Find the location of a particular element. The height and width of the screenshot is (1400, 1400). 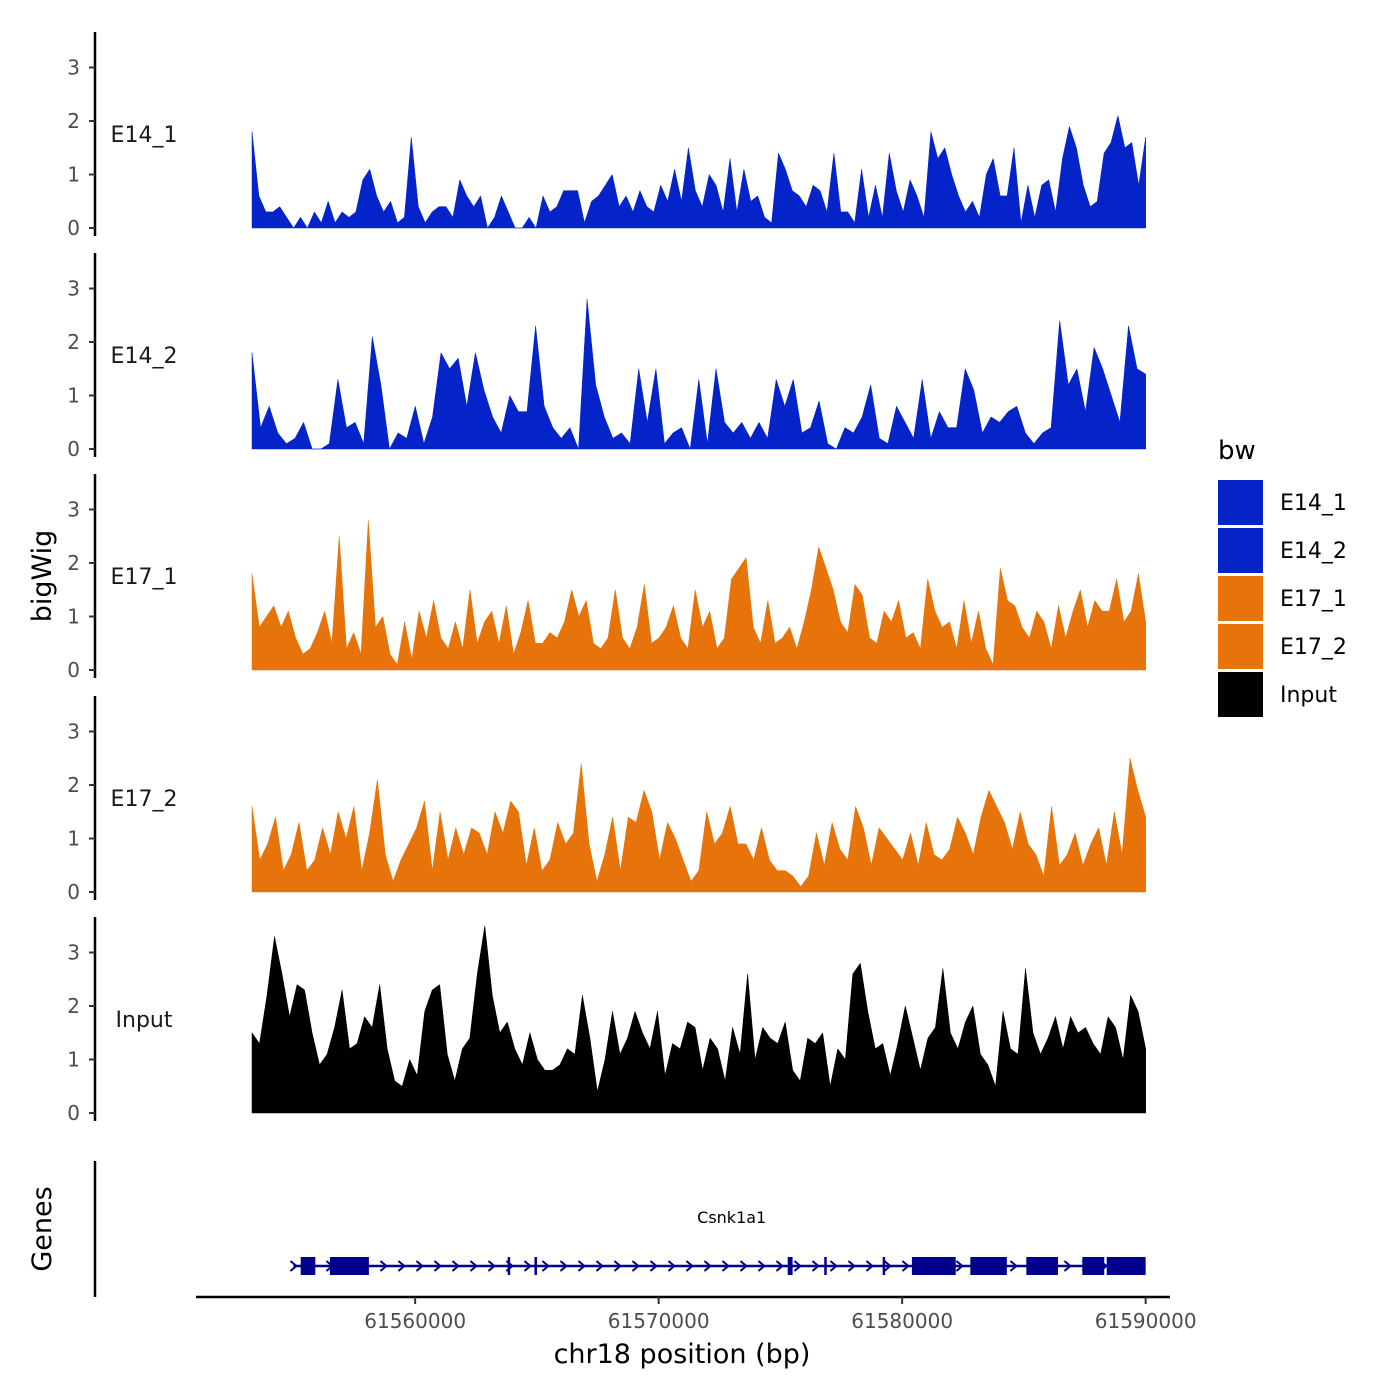

x-tick-label: 61560000 is located at coordinates (415, 1321).